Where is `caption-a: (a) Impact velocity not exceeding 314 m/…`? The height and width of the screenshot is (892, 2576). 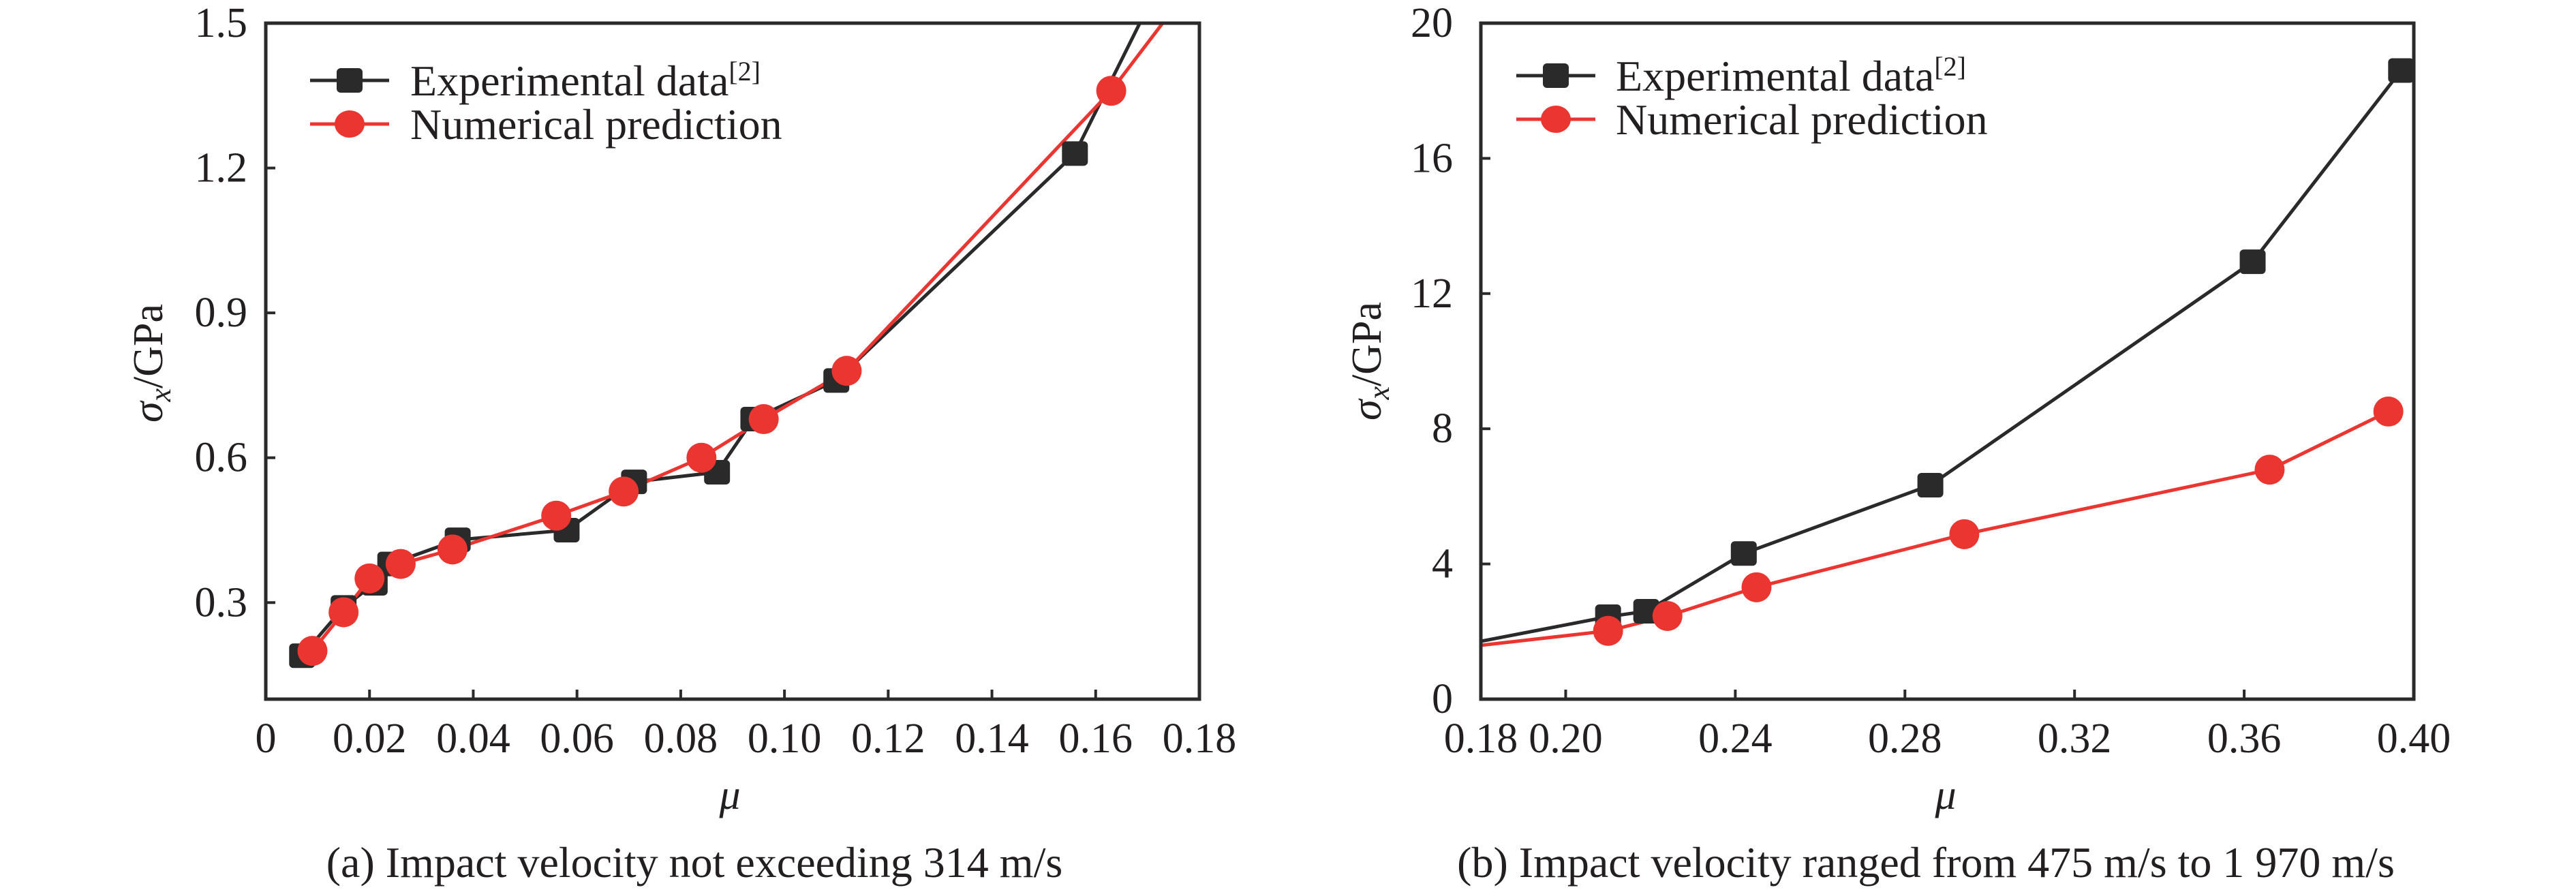
caption-a: (a) Impact velocity not exceeding 314 m/… is located at coordinates (694, 863).